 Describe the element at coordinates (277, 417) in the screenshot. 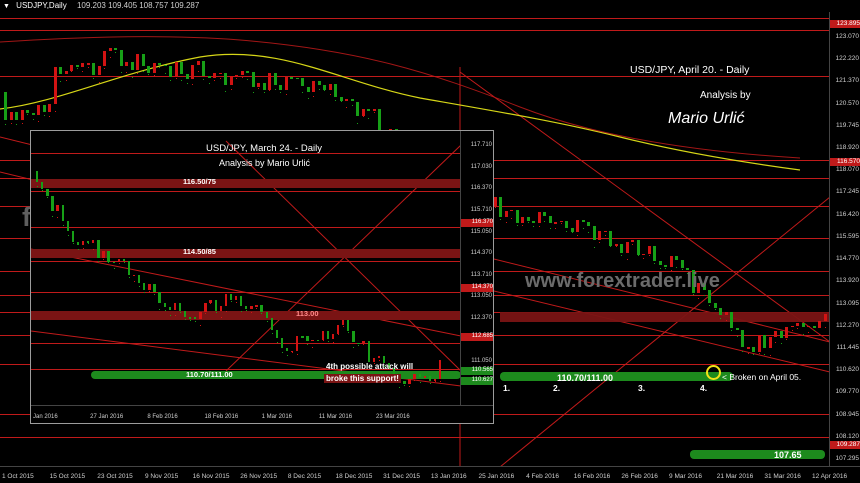

I see `inset-time-tick: 1 Mar 2016` at that location.